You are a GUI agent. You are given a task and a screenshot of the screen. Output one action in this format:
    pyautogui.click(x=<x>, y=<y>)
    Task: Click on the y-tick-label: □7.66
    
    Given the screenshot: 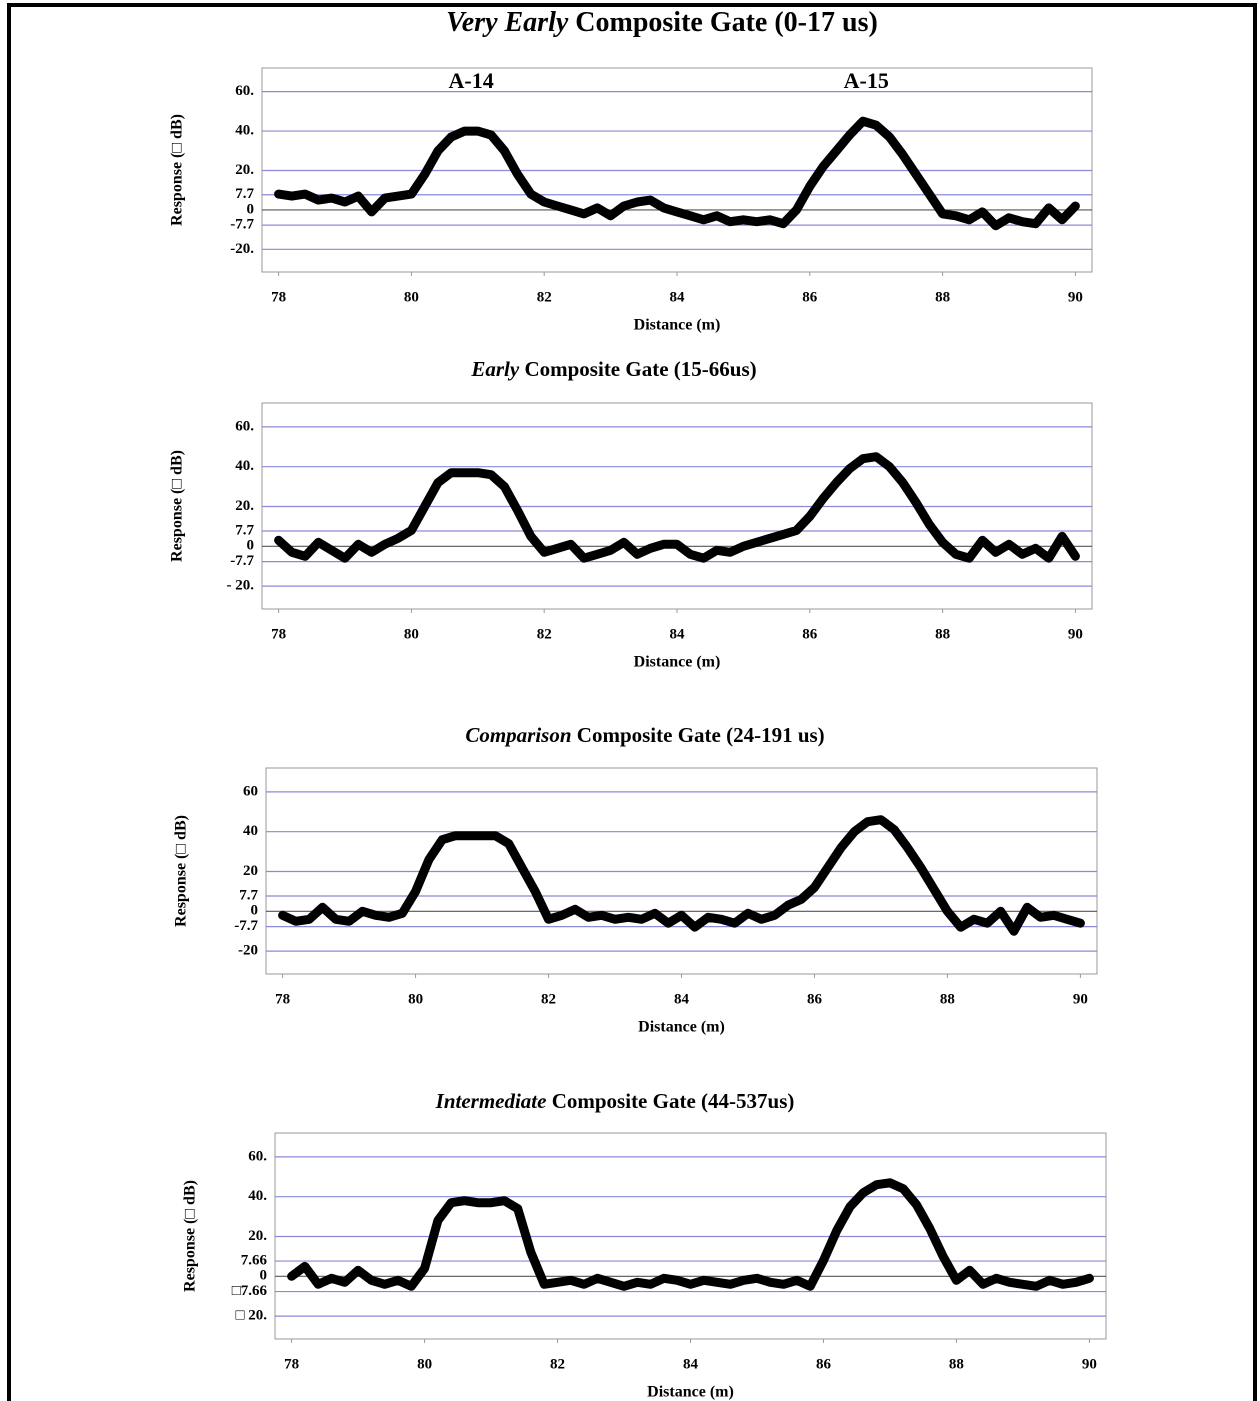 What is the action you would take?
    pyautogui.click(x=250, y=1291)
    